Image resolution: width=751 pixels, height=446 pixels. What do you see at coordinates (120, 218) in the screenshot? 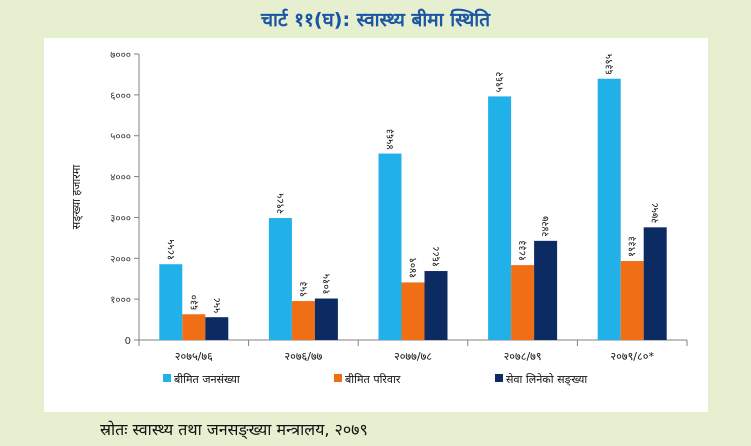
I see `y-tick-label: ३०००` at bounding box center [120, 218].